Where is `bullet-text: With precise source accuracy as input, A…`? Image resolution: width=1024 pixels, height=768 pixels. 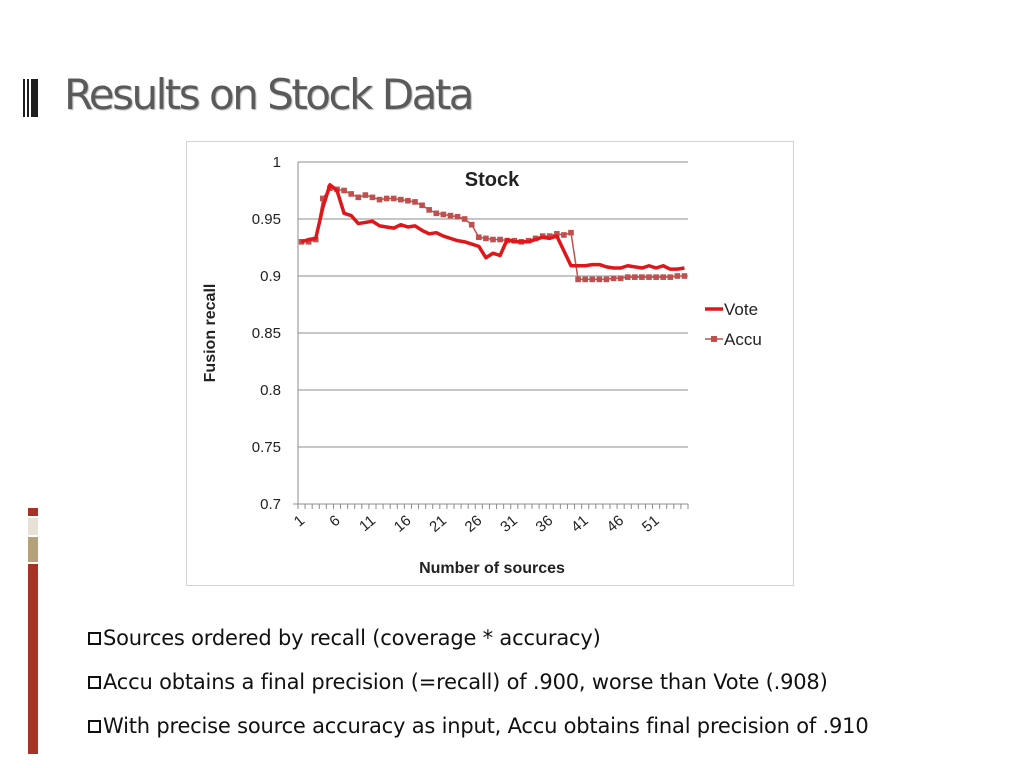 bullet-text: With precise source accuracy as input, A… is located at coordinates (486, 726).